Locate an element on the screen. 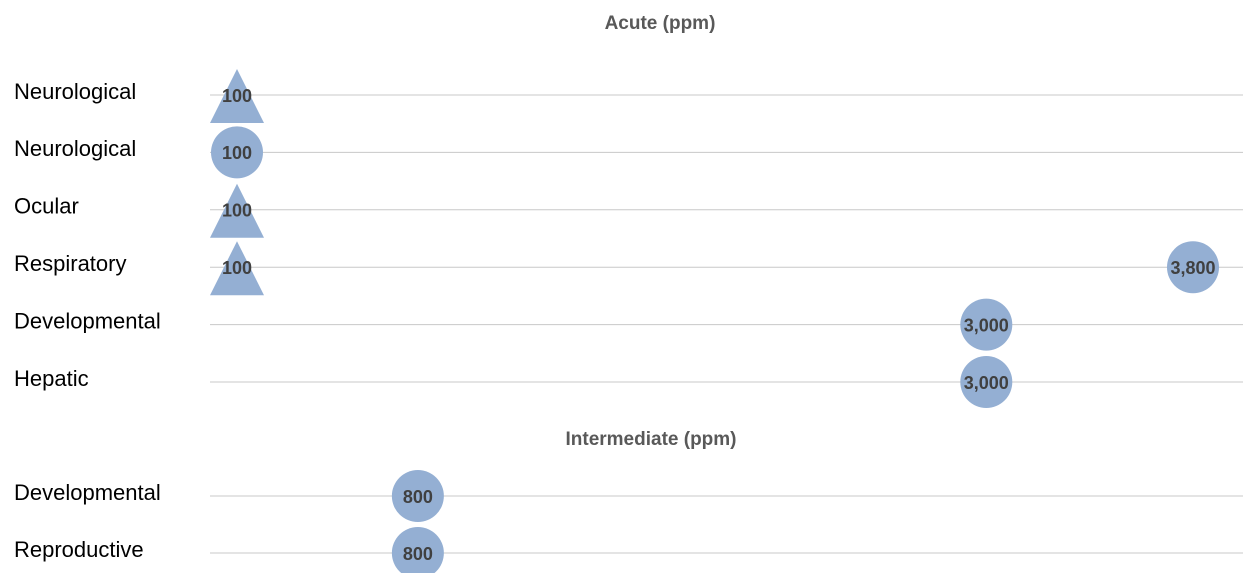  row-label: Respiratory is located at coordinates (70, 263).